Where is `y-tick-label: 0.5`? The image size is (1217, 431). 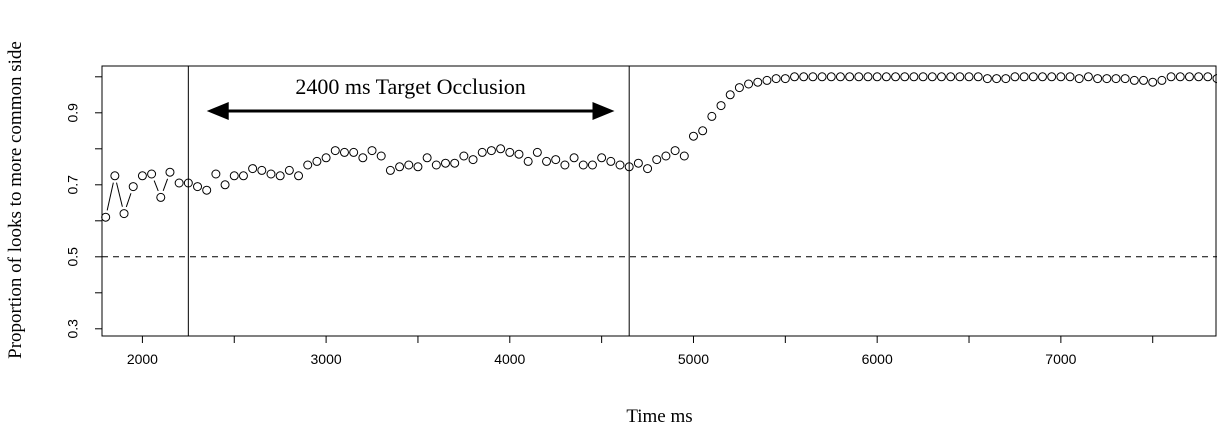 y-tick-label: 0.5 is located at coordinates (73, 257).